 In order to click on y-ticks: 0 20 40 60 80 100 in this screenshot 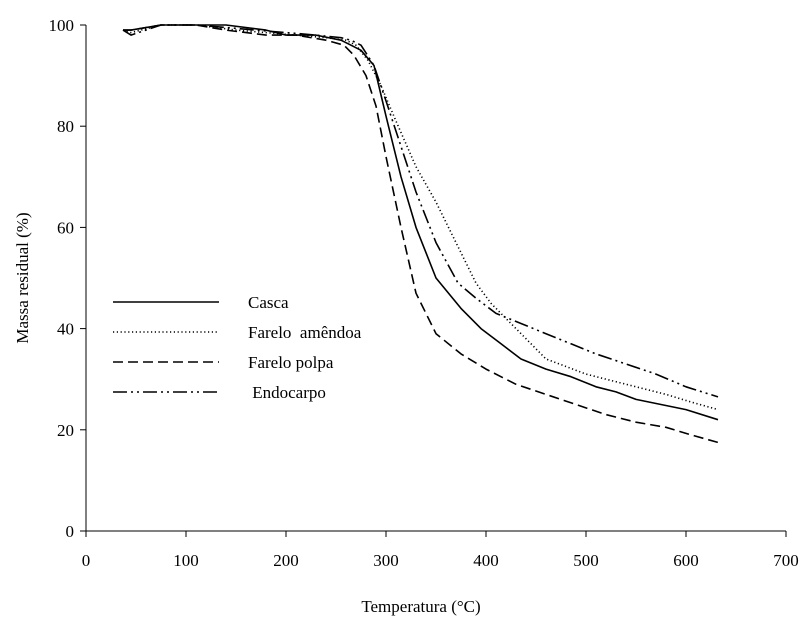, I will do `click(67, 278)`.